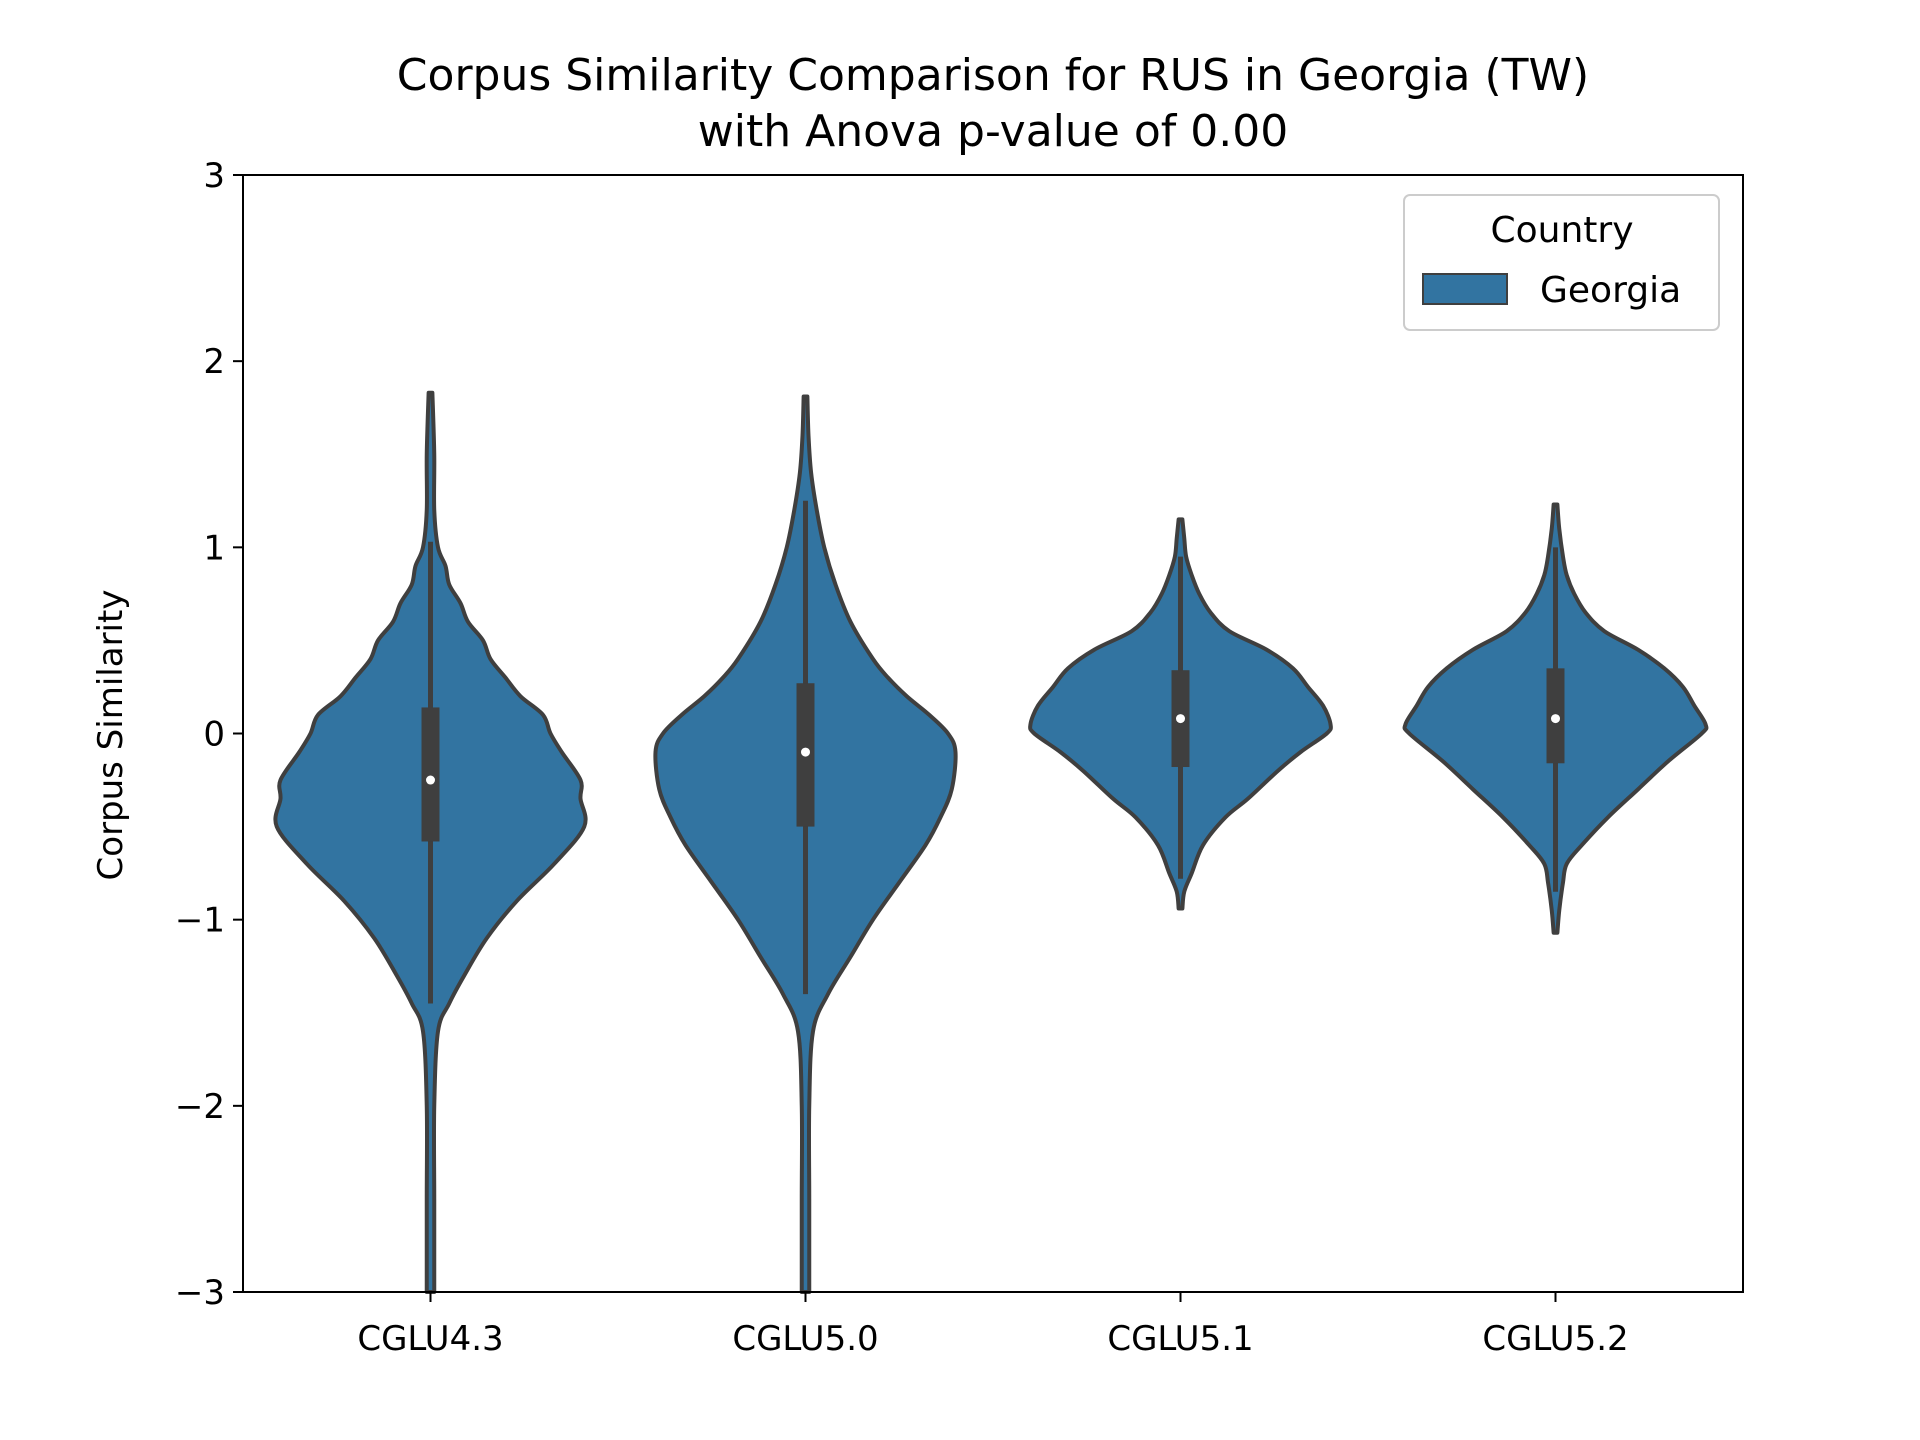 The height and width of the screenshot is (1440, 1920). I want to click on y-axis: −3 −2 −1 0 1 2 3, so click(209, 734).